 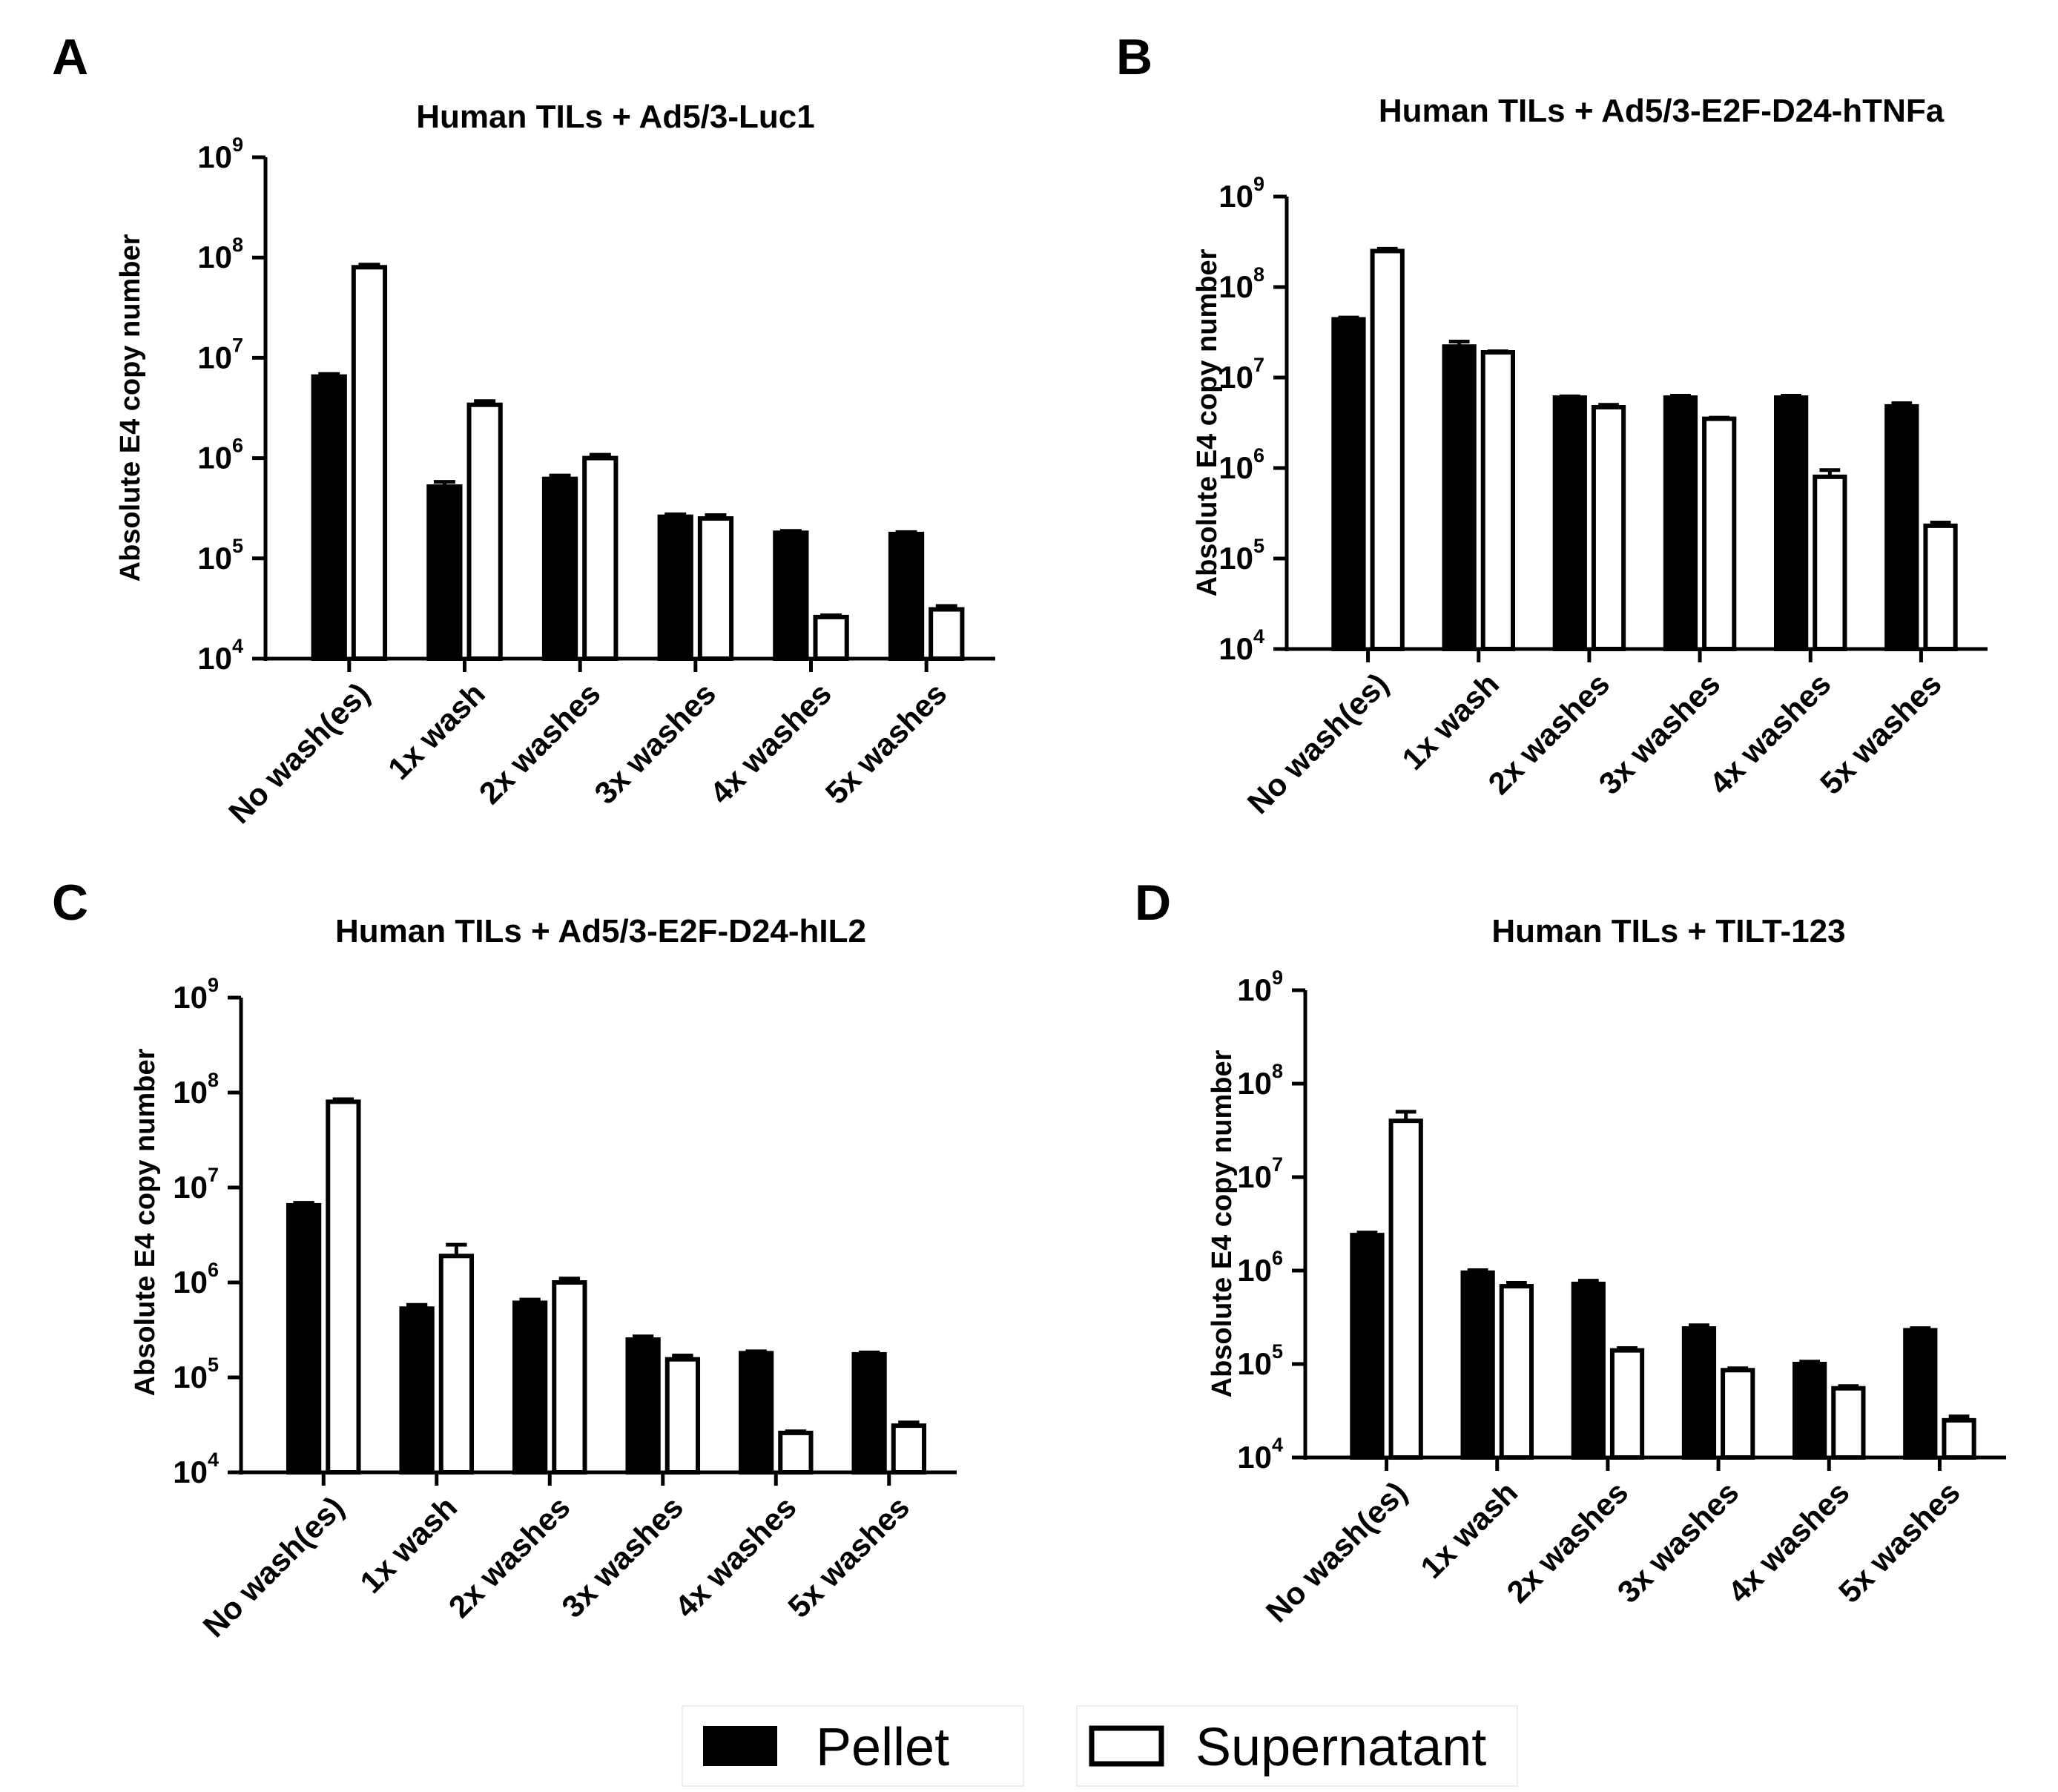 I want to click on legend-box-pellet, so click(x=853, y=1746).